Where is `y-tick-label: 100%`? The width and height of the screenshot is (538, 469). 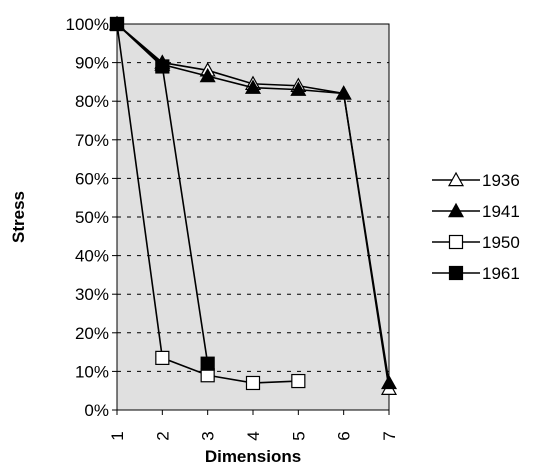 y-tick-label: 100% is located at coordinates (87, 24).